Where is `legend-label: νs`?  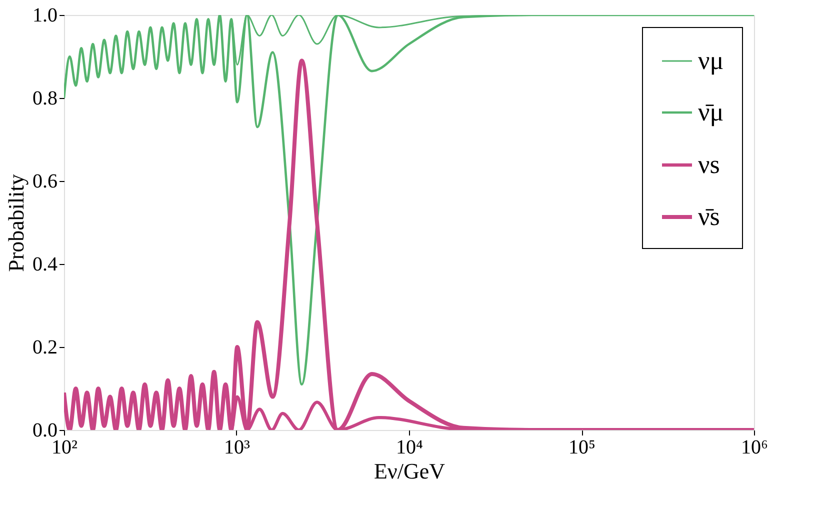
legend-label: νs is located at coordinates (709, 164).